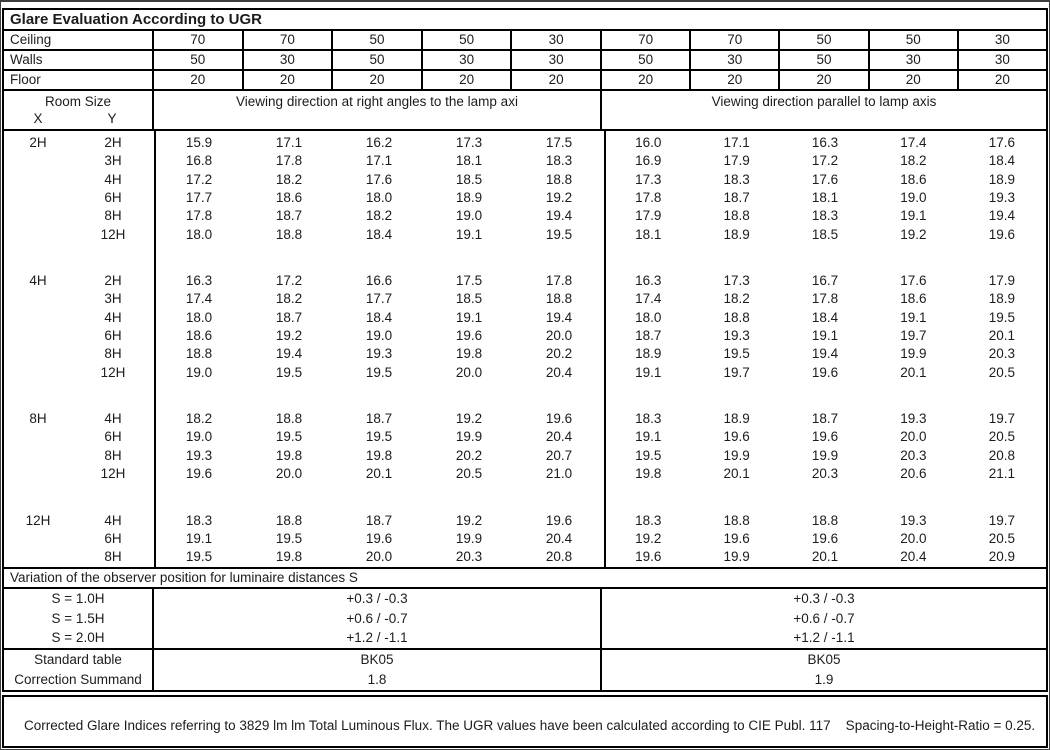 The height and width of the screenshot is (750, 1050). Describe the element at coordinates (379, 455) in the screenshot. I see `ugr-value: 19.8` at that location.